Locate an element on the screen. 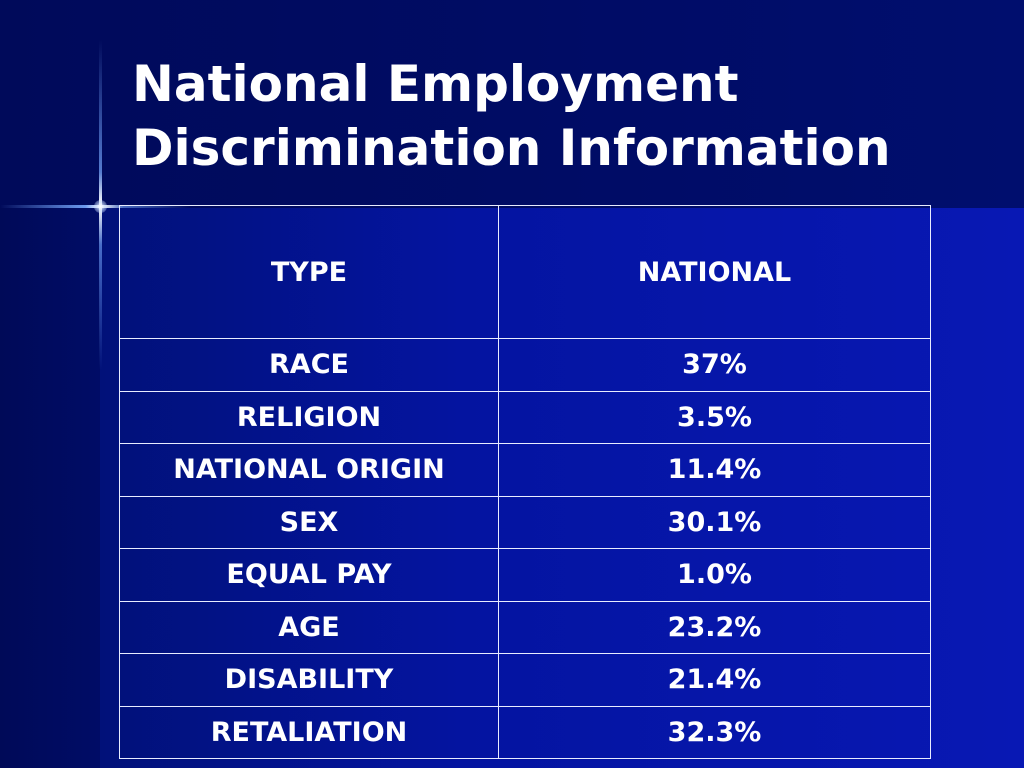 The image size is (1024, 768). row-national-cell: 11.4% is located at coordinates (714, 470).